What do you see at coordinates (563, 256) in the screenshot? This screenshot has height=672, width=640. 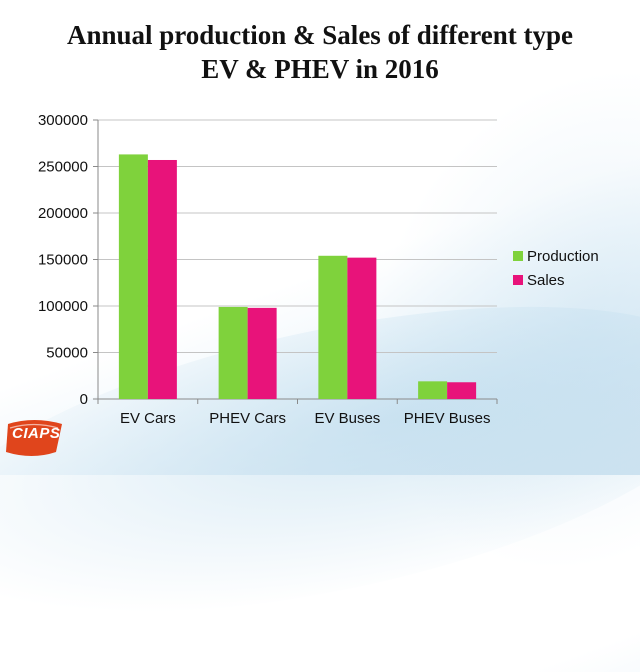 I see `legend-label-production: Production` at bounding box center [563, 256].